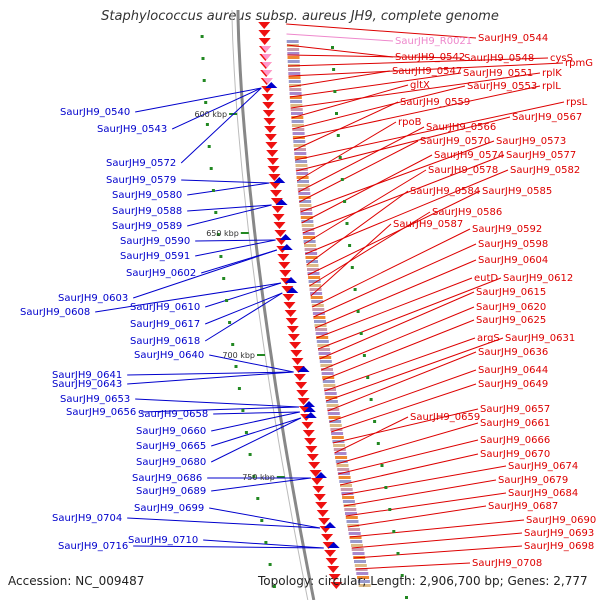 The image size is (600, 600). What do you see at coordinates (515, 423) in the screenshot?
I see `right-gene-label: SaurJH9_0661` at bounding box center [515, 423].